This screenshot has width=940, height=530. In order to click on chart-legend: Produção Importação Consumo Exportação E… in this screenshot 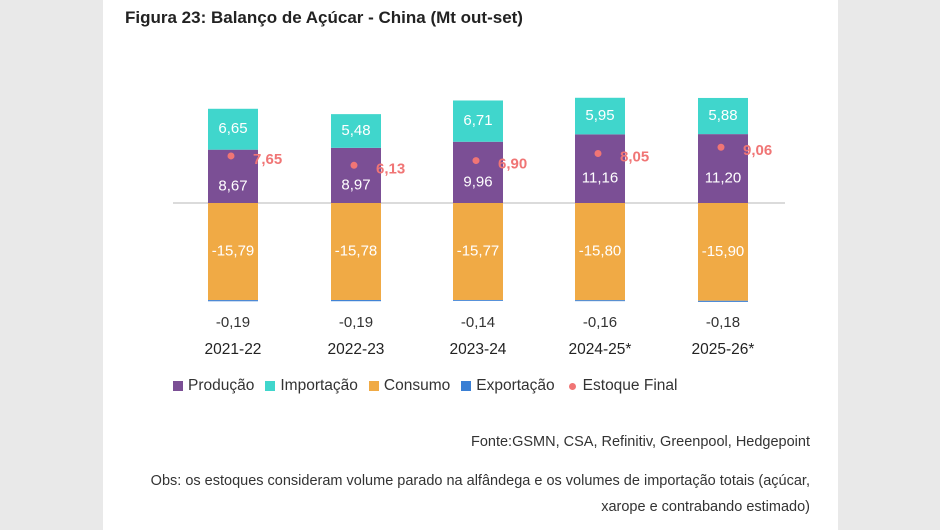, I will do `click(430, 386)`.